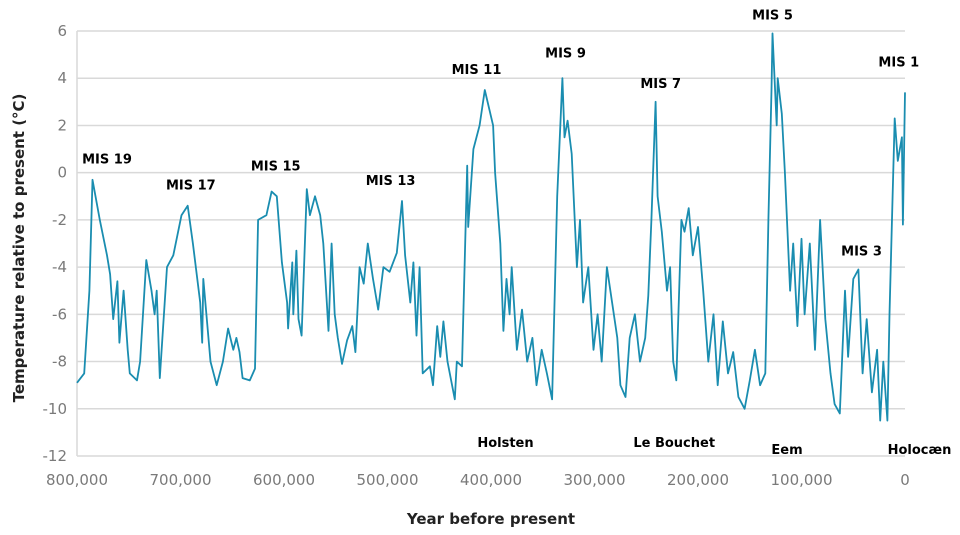 The width and height of the screenshot is (960, 535). What do you see at coordinates (276, 167) in the screenshot?
I see `annotation-label: MIS 15` at bounding box center [276, 167].